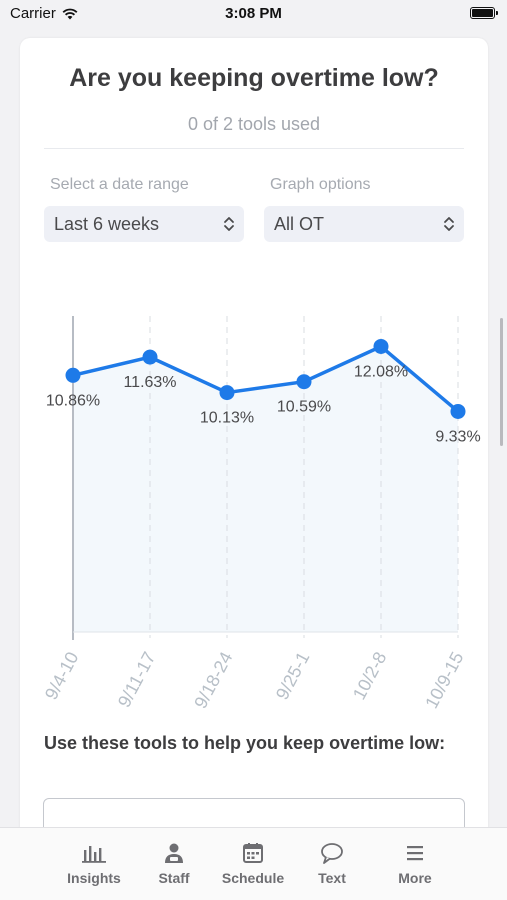  I want to click on date-range-value: Last 6 weeks, so click(107, 223).